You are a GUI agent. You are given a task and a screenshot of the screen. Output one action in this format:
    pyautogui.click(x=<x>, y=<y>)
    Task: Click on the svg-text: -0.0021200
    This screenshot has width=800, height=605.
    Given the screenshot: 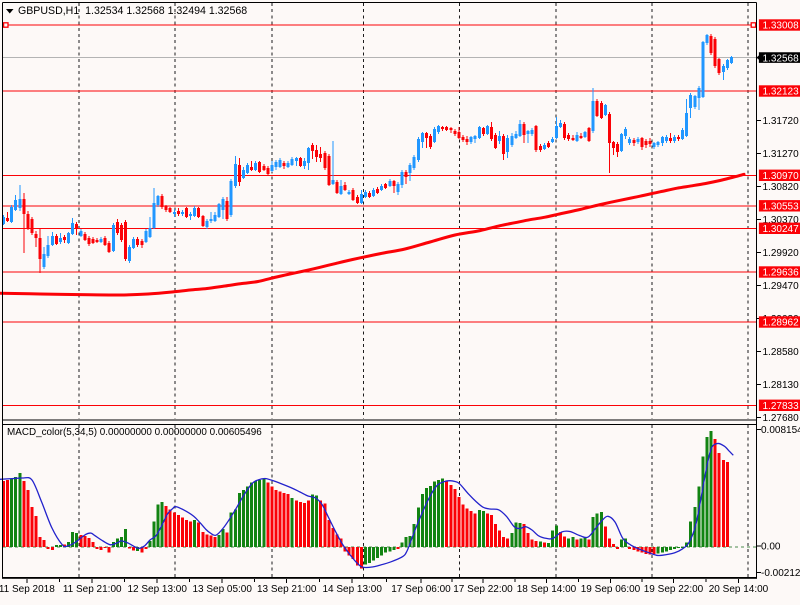 What is the action you would take?
    pyautogui.click(x=780, y=573)
    